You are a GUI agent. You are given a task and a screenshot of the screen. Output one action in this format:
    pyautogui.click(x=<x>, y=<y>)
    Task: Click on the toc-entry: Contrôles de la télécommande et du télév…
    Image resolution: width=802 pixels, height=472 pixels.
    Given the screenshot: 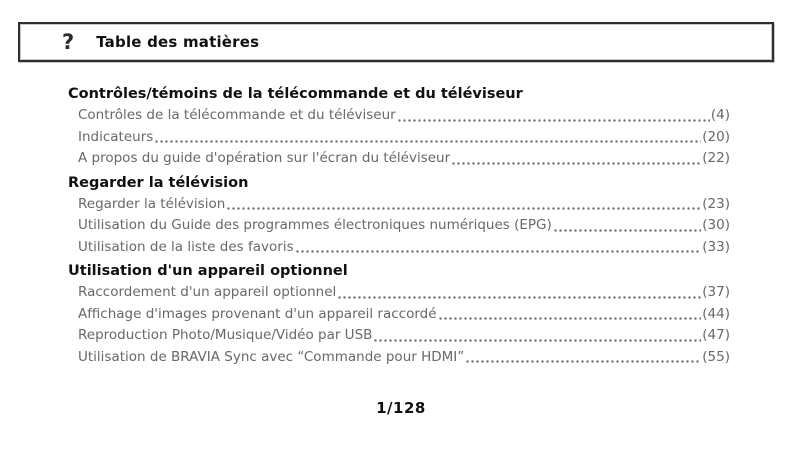 What is the action you would take?
    pyautogui.click(x=404, y=116)
    